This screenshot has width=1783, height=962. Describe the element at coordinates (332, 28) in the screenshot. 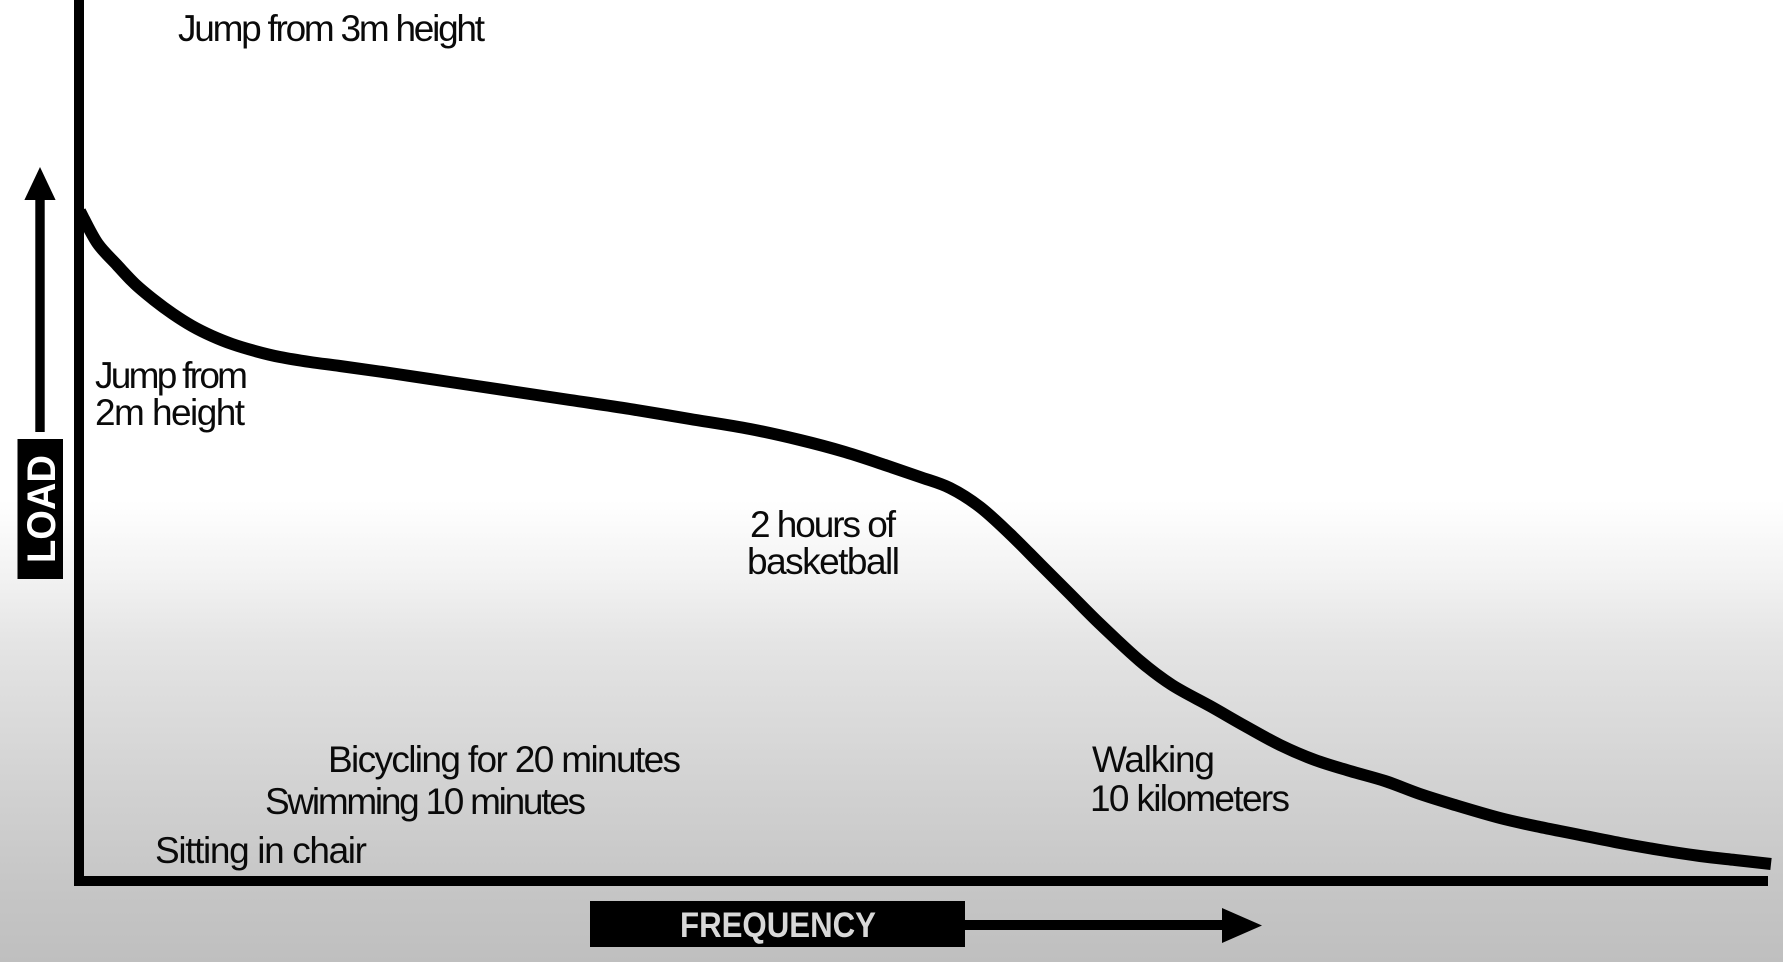

I see `svg-text: Jump from 3m height` at that location.